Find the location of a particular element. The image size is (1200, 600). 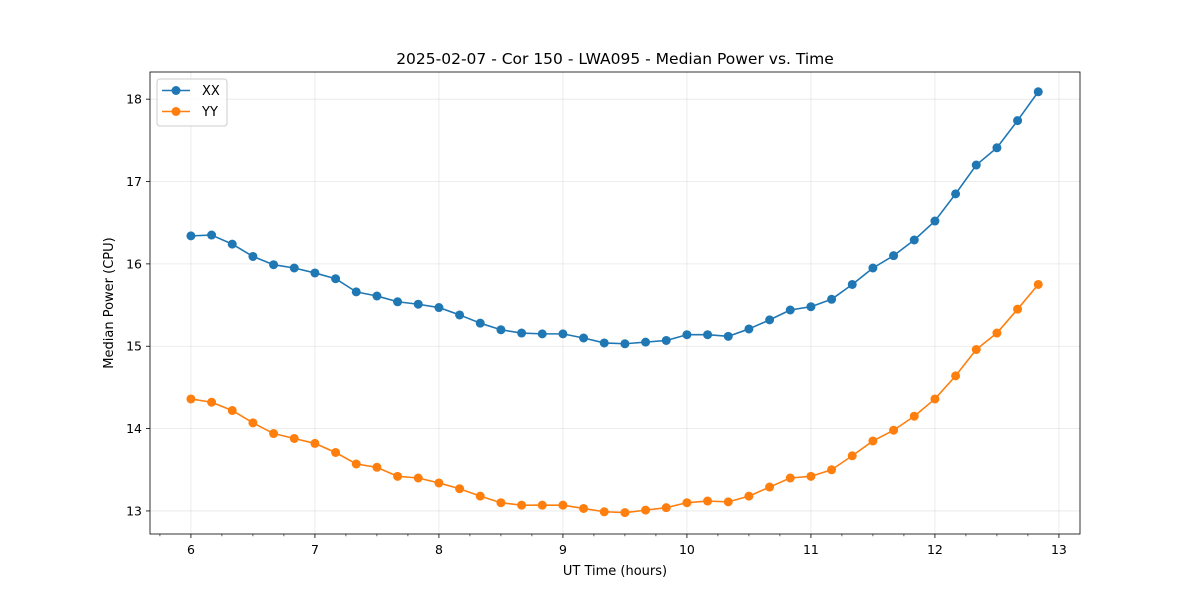

legend: XX YY is located at coordinates (192, 102).